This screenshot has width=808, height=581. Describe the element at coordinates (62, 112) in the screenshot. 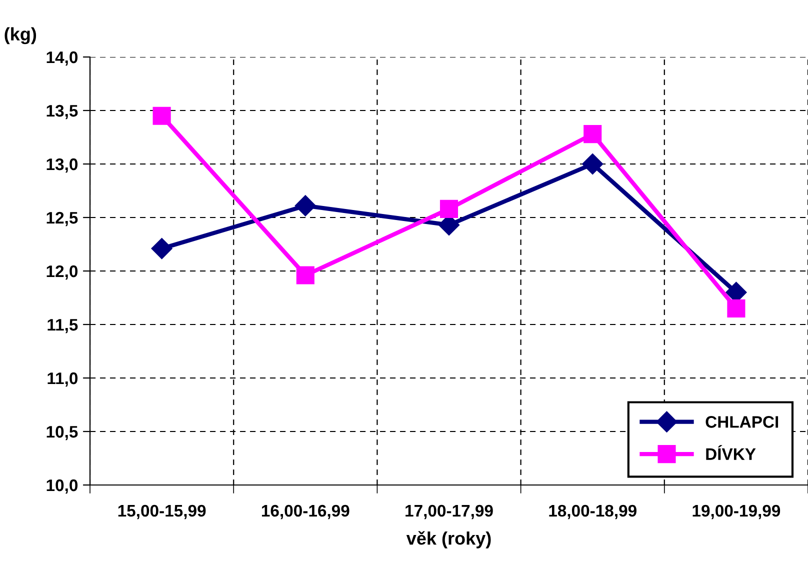

I see `y-tick-label: 13,5` at that location.